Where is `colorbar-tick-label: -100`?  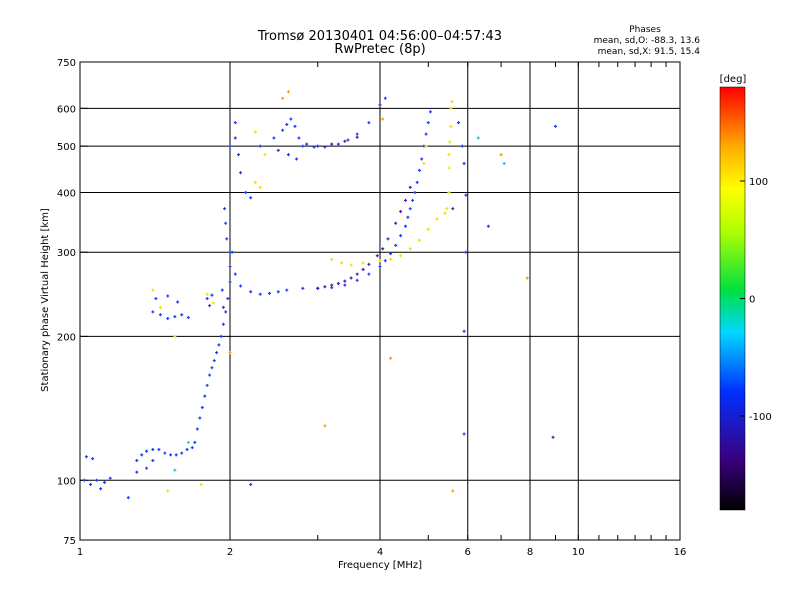 colorbar-tick-label: -100 is located at coordinates (760, 417).